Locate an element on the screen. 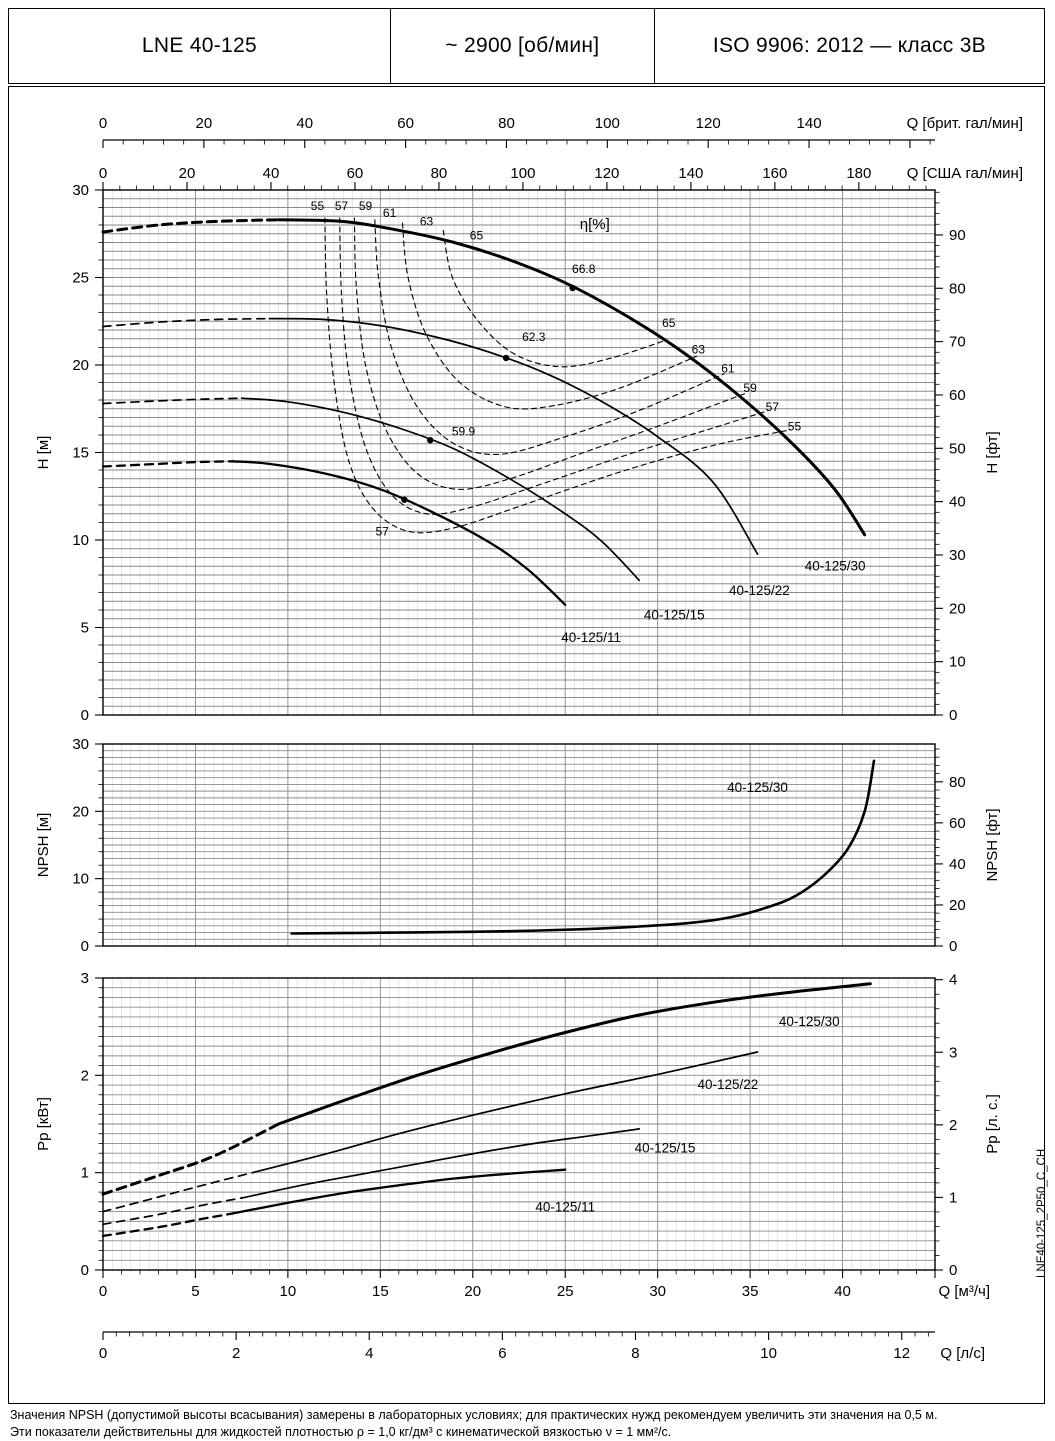 This screenshot has height=1441, width=1055. pump-model: LNE 40-125 is located at coordinates (199, 45).